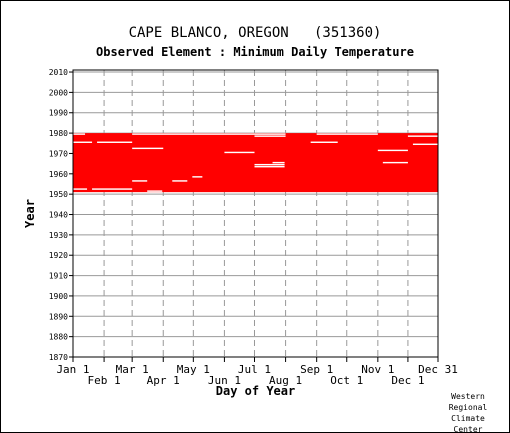 Image resolution: width=510 pixels, height=433 pixels. I want to click on y-tick-label: 1890, so click(58, 316).